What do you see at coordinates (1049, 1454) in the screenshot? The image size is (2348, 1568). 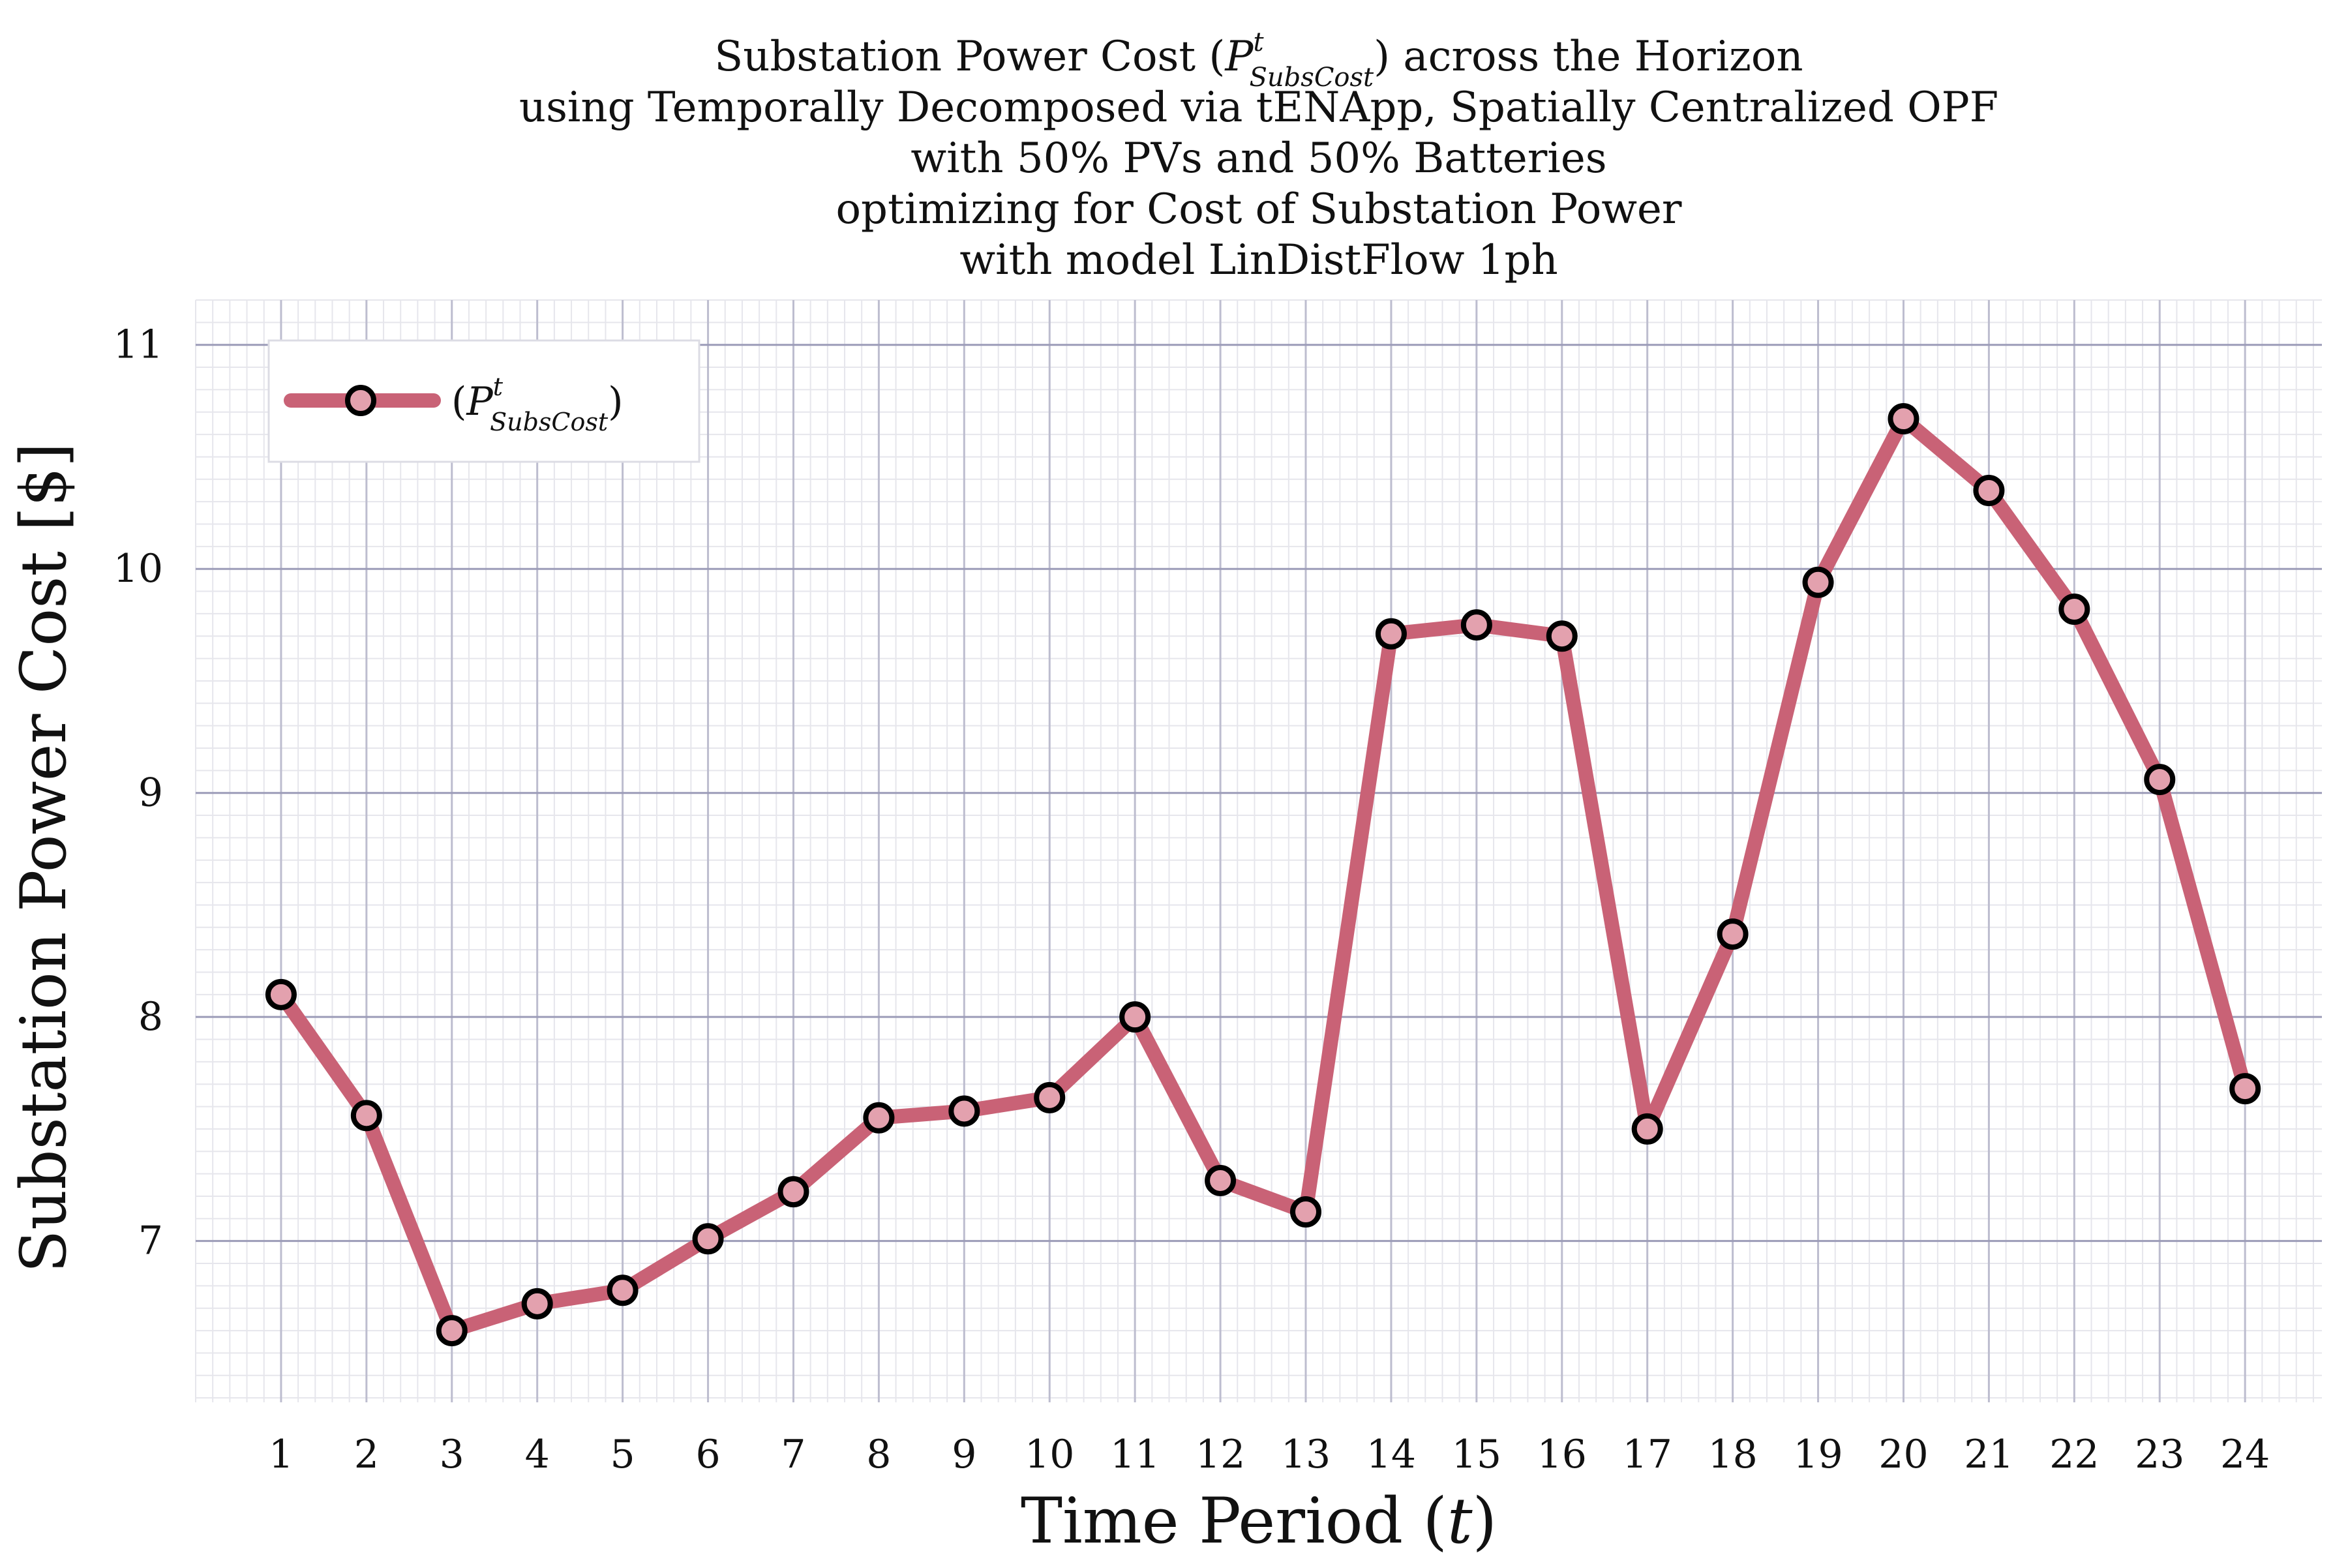 I see `x-tick-label: 10` at bounding box center [1049, 1454].